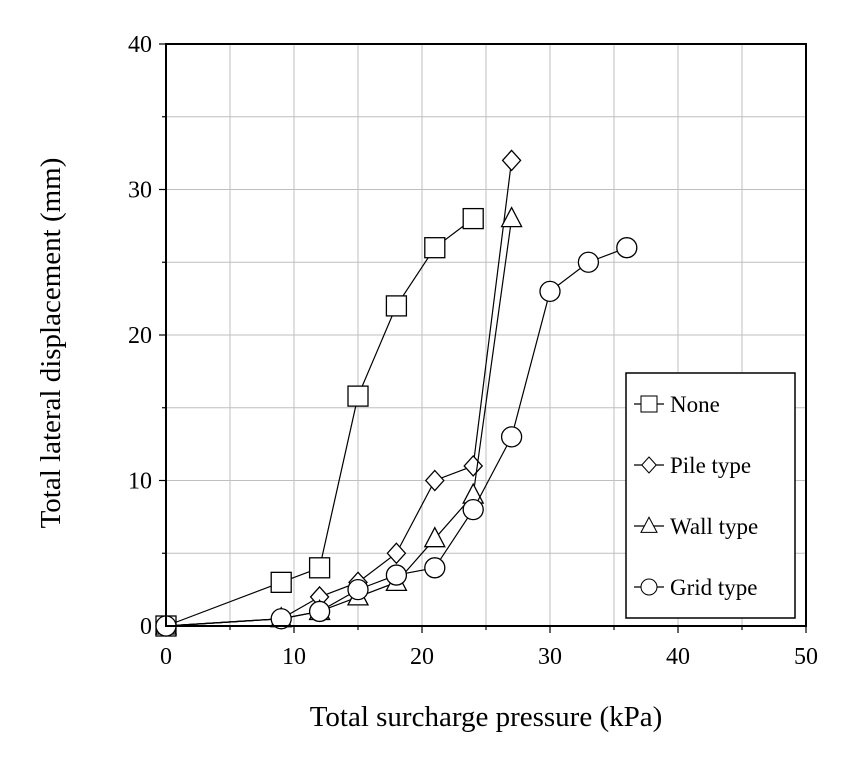 The width and height of the screenshot is (856, 764). What do you see at coordinates (714, 526) in the screenshot?
I see `legend-label: Wall type` at bounding box center [714, 526].